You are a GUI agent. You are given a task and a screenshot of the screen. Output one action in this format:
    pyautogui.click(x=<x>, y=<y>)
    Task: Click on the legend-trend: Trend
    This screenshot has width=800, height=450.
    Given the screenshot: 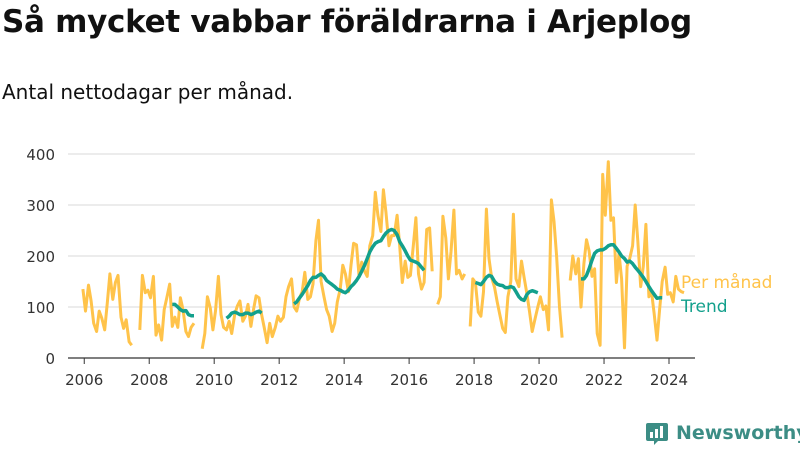 What is the action you would take?
    pyautogui.click(x=704, y=307)
    